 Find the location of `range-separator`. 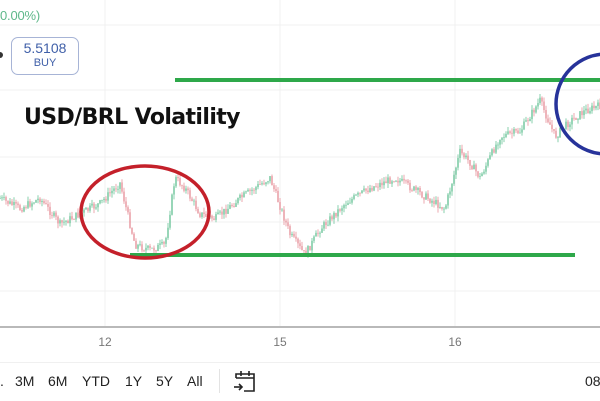

range-separator is located at coordinates (219, 381).